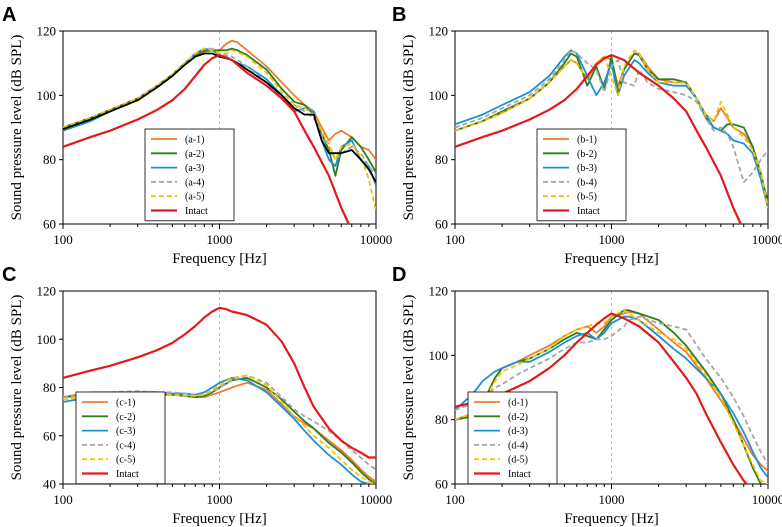  What do you see at coordinates (587, 140) in the screenshot?
I see `legend-label: (b-1)` at bounding box center [587, 140].